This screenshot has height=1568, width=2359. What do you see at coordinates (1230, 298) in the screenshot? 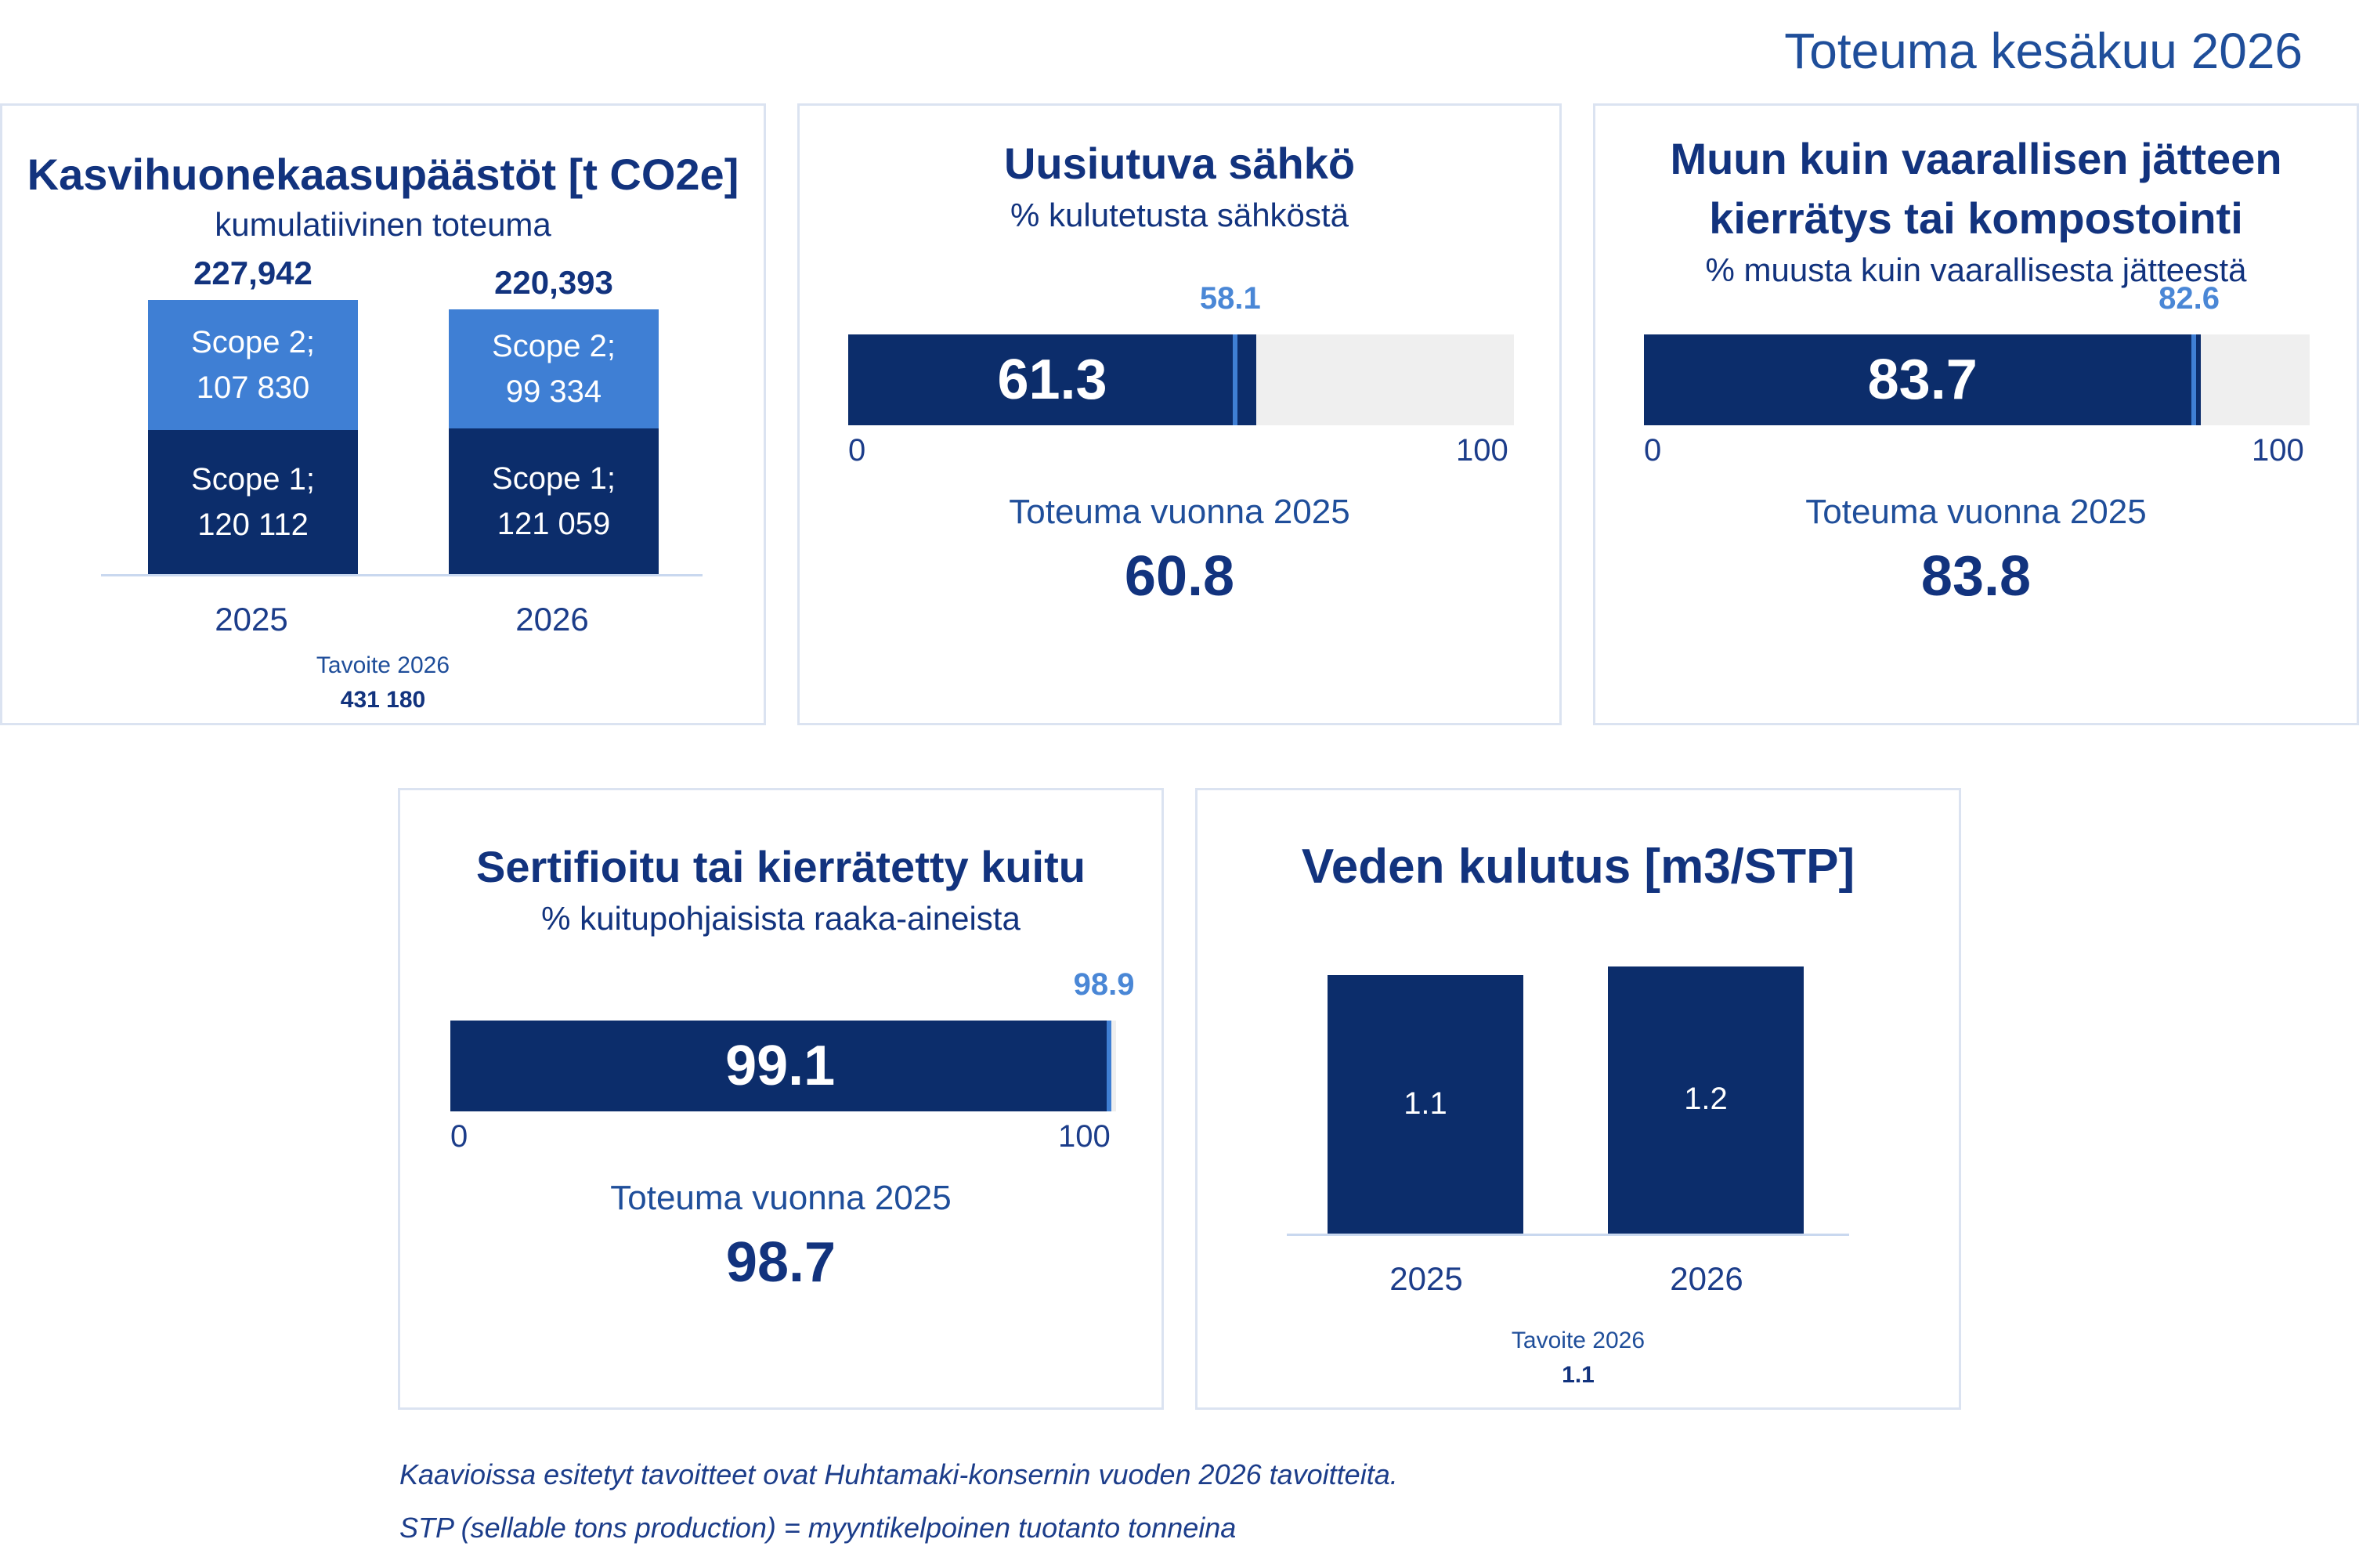
I see `gauge-target-label: 58.1` at bounding box center [1230, 298].